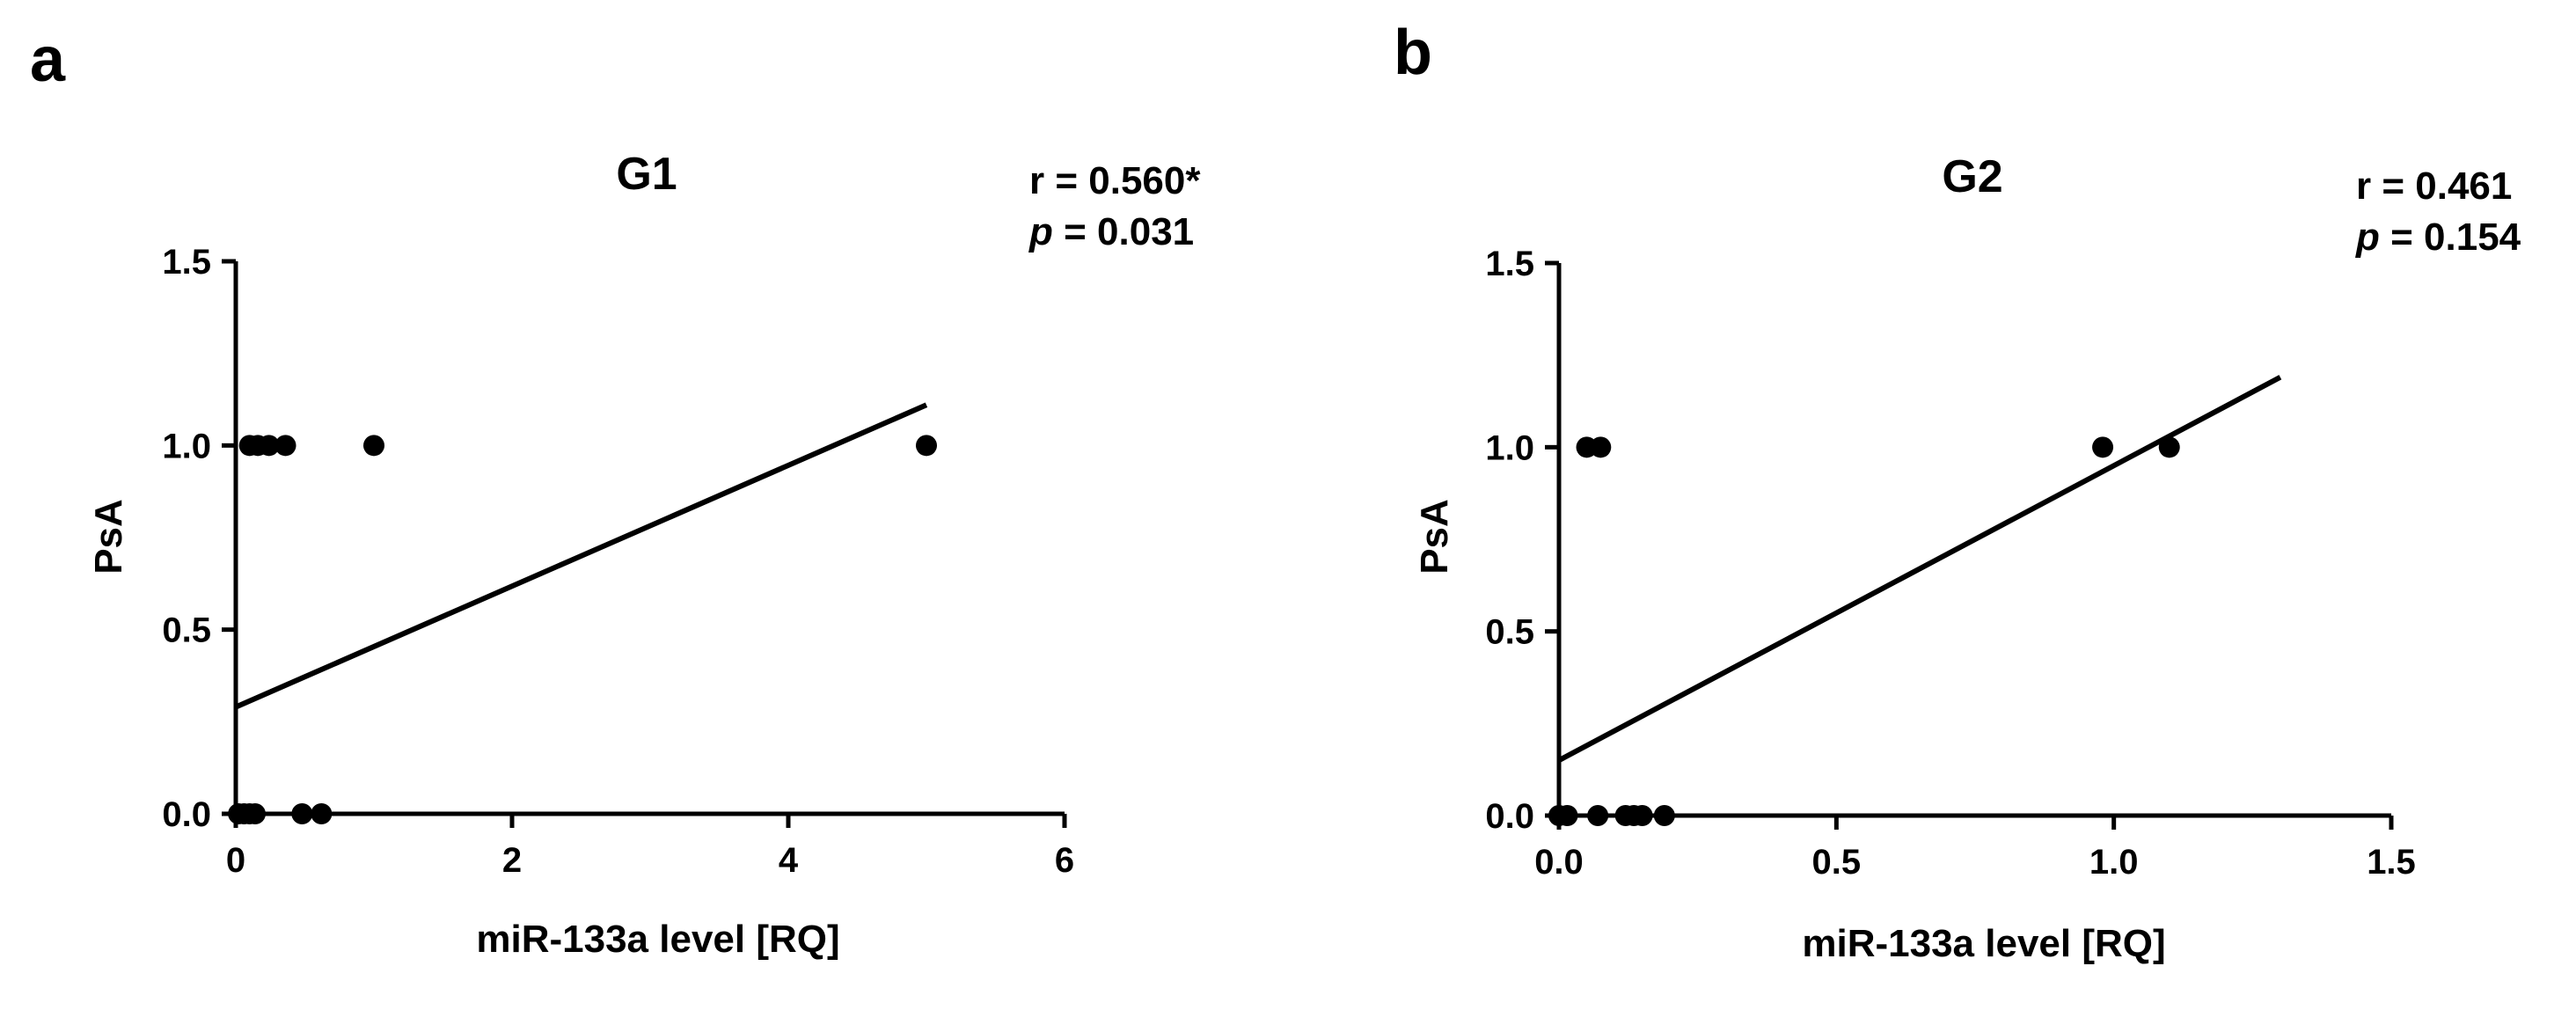 The width and height of the screenshot is (2576, 1010). What do you see at coordinates (1413, 53) in the screenshot?
I see `panel-letter: b` at bounding box center [1413, 53].